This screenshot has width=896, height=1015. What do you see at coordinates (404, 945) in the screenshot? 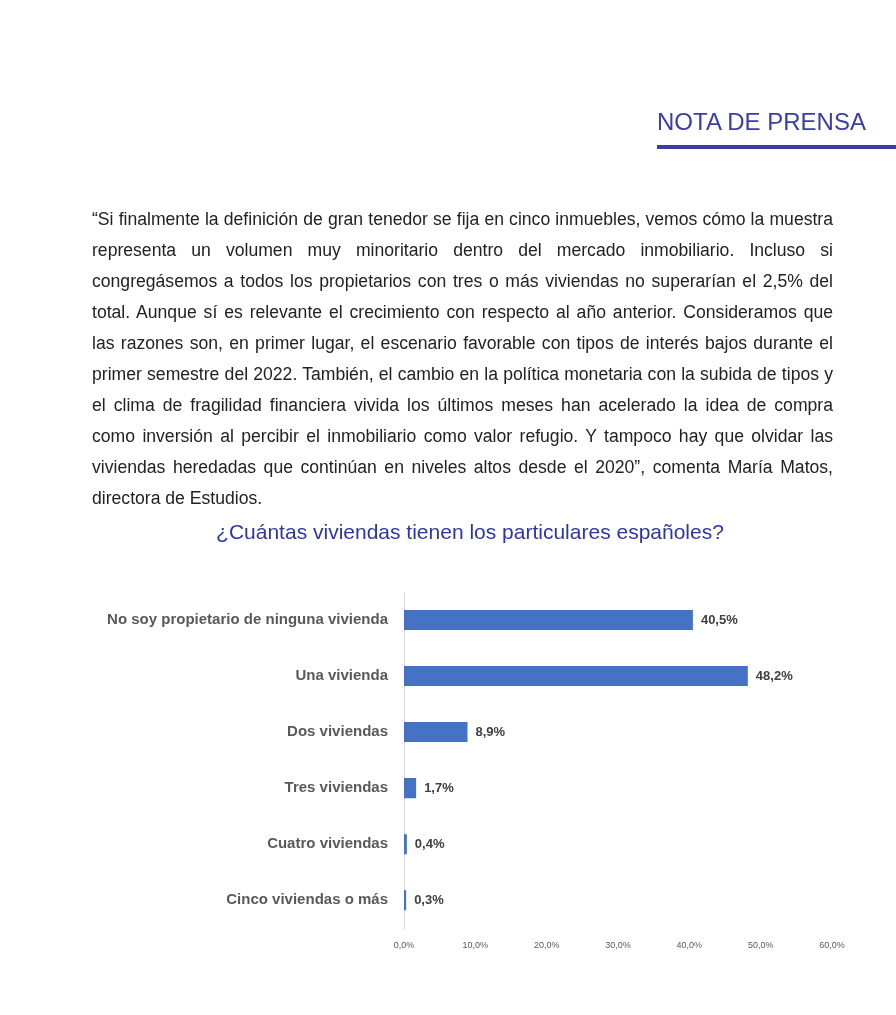
I see `x-tick-label: 0,0%` at bounding box center [404, 945].